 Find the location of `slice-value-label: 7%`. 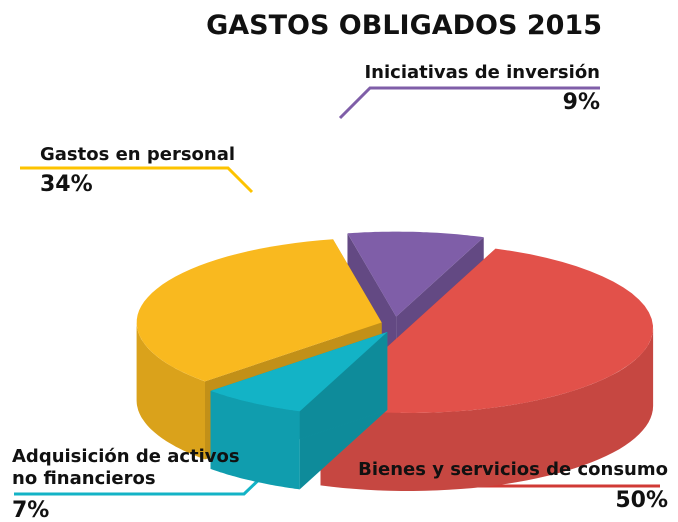

slice-value-label: 7% is located at coordinates (31, 510).